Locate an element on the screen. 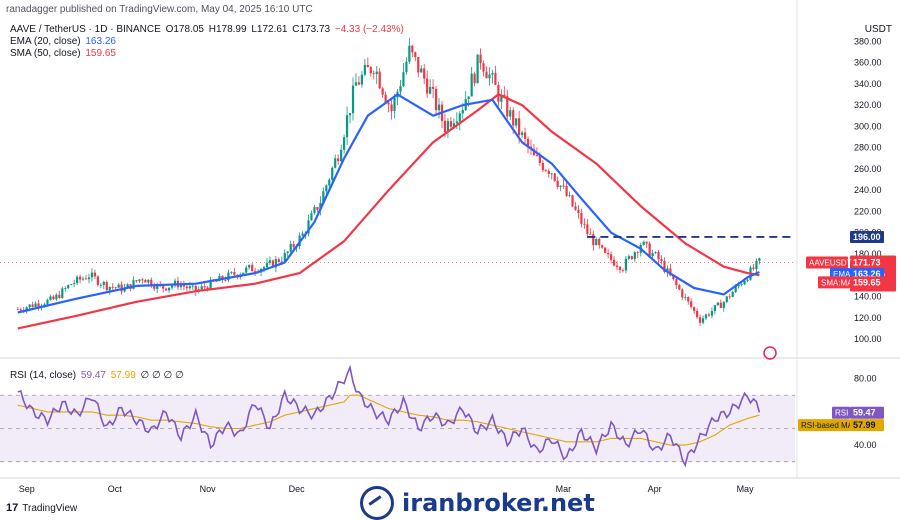 The image size is (900, 520). price-tick-label: 320.00 is located at coordinates (868, 105).